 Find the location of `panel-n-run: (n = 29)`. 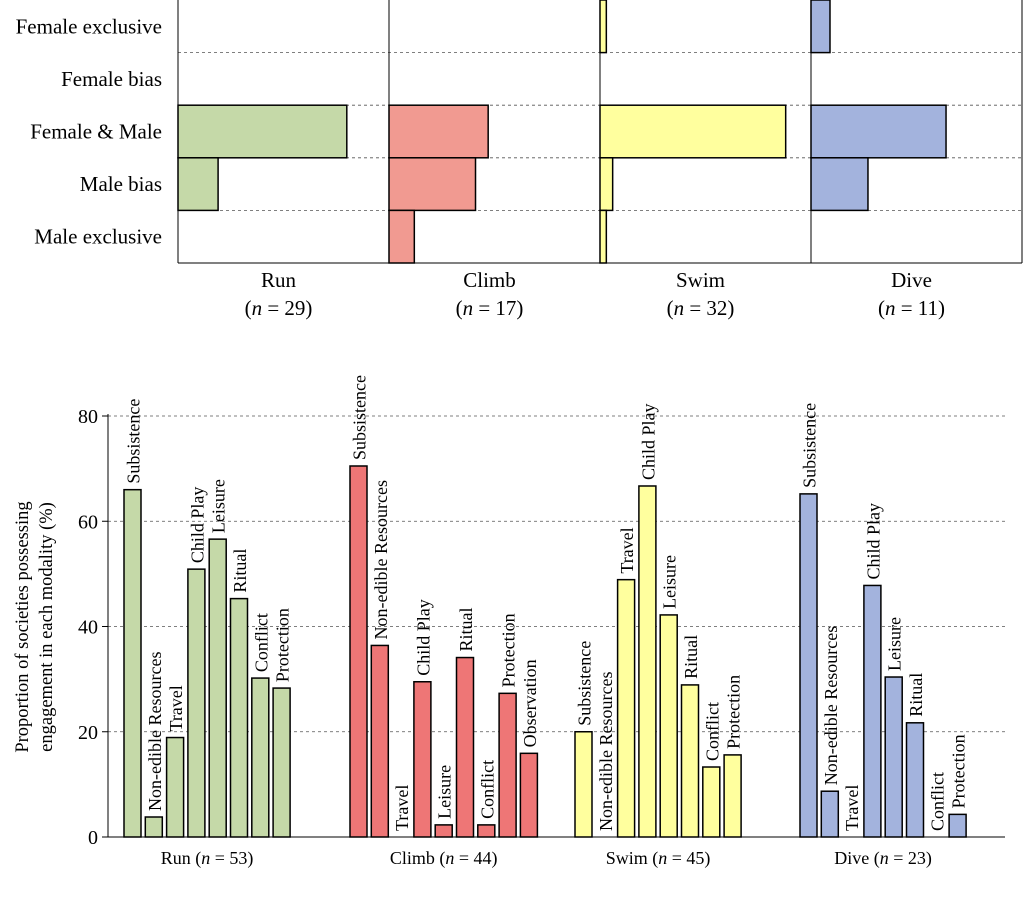

panel-n-run: (n = 29) is located at coordinates (279, 308).